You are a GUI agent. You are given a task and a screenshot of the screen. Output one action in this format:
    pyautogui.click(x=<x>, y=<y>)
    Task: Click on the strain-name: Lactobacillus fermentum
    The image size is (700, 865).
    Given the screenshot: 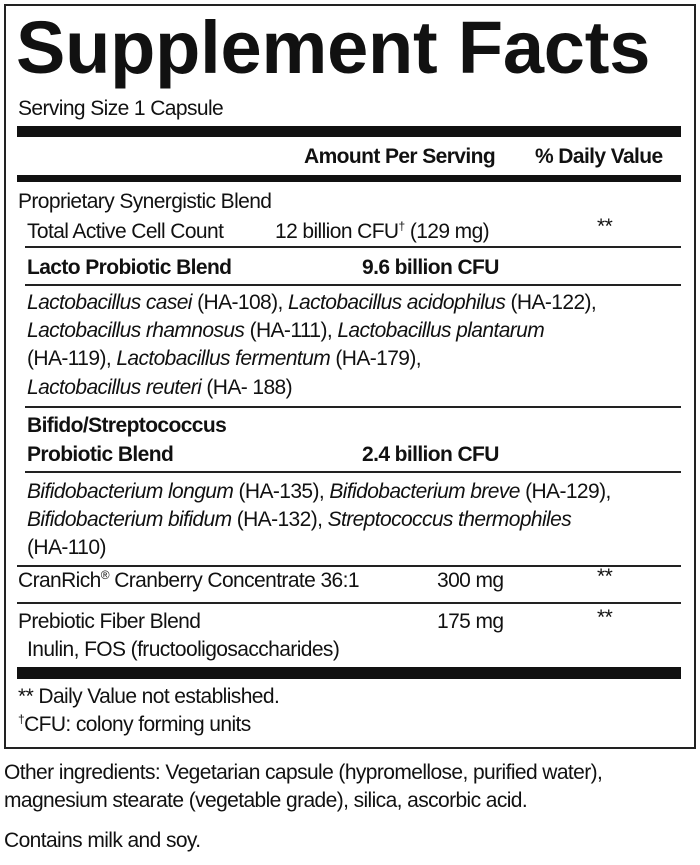 What is the action you would take?
    pyautogui.click(x=223, y=358)
    